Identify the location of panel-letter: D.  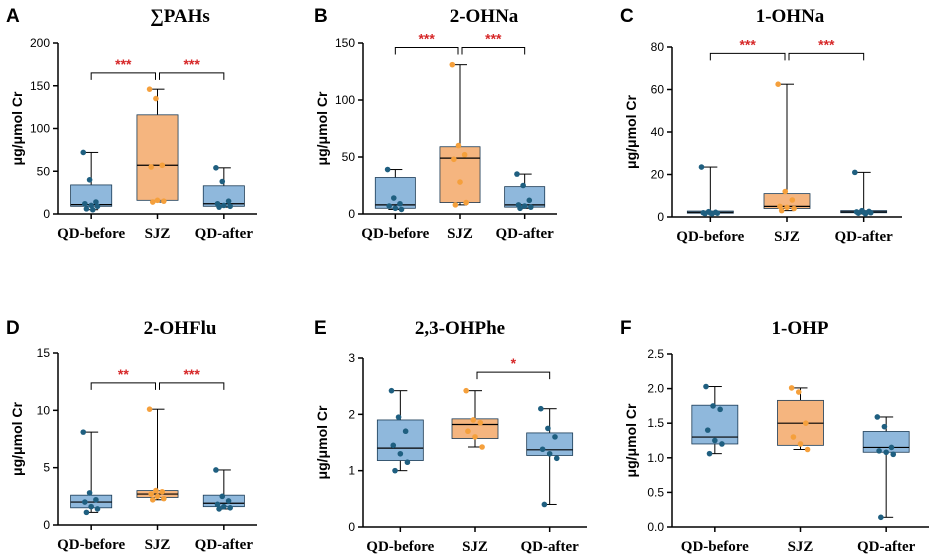
(13, 328).